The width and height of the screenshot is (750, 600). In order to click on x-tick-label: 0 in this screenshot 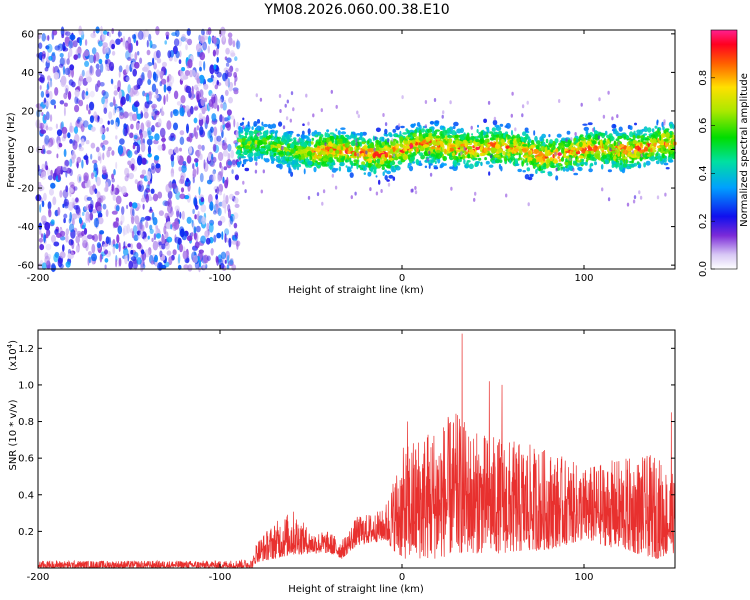, I will do `click(402, 278)`.